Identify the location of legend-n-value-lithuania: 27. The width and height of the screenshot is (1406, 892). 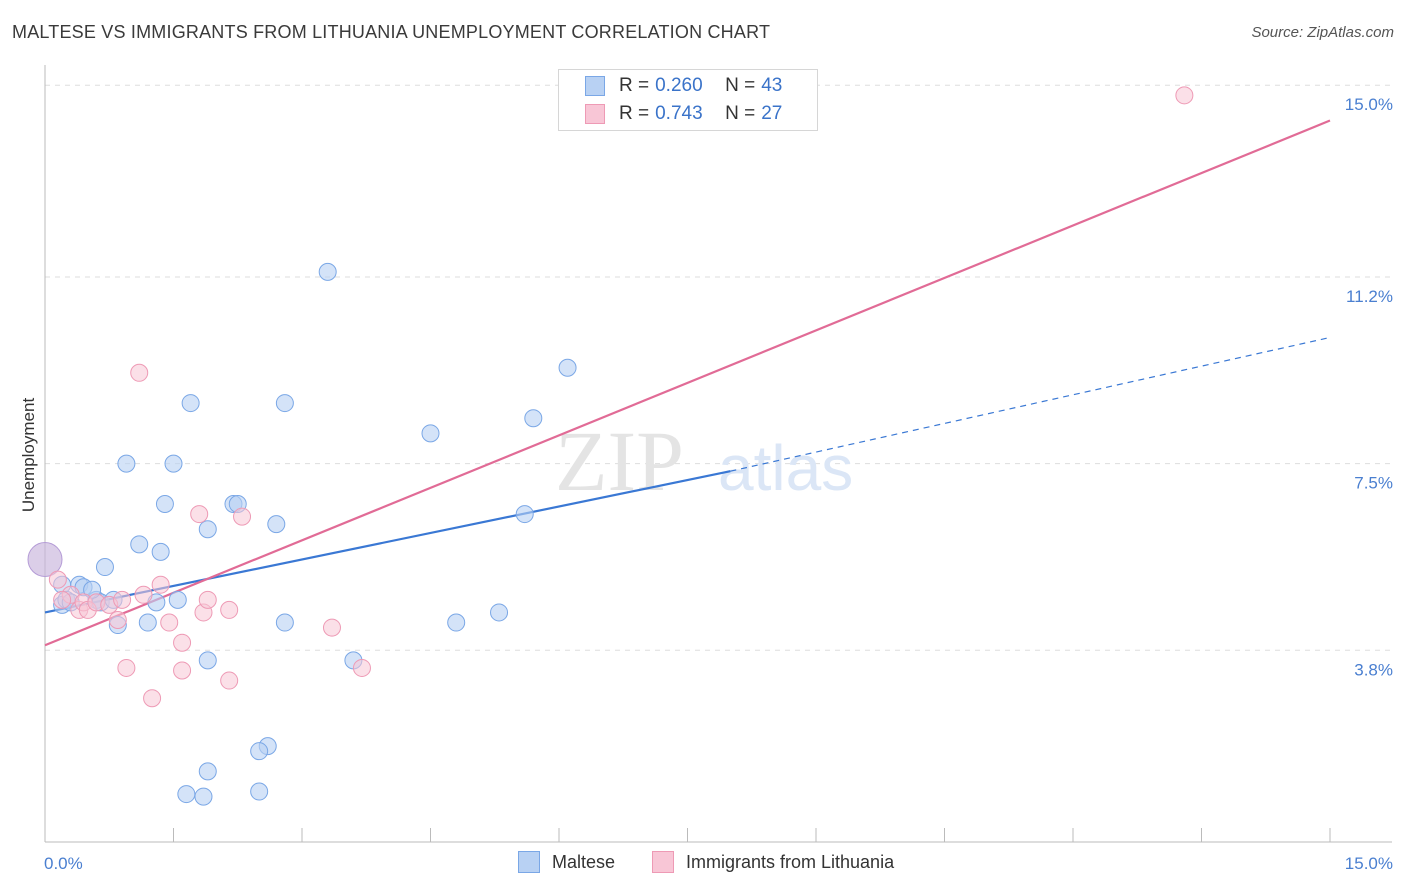
(772, 113).